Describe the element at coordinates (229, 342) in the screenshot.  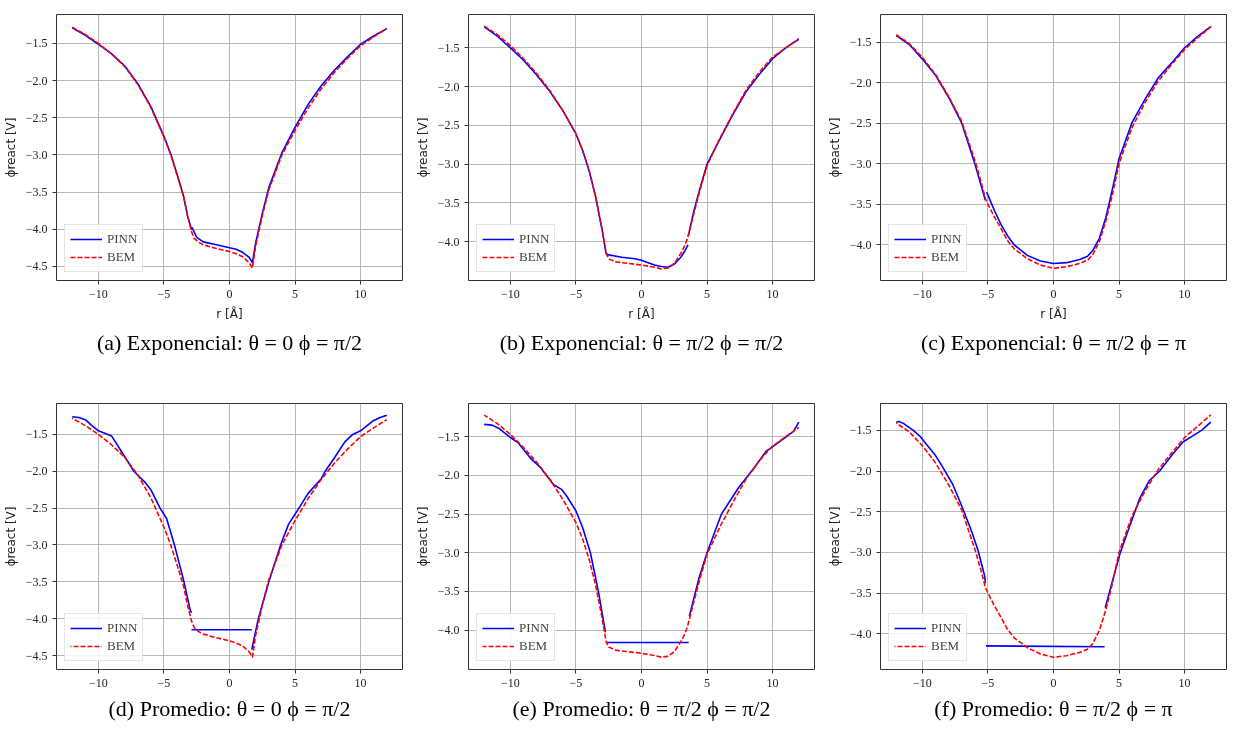
I see `text: (a) Exponencial: θ = 0 ϕ = π/2` at that location.